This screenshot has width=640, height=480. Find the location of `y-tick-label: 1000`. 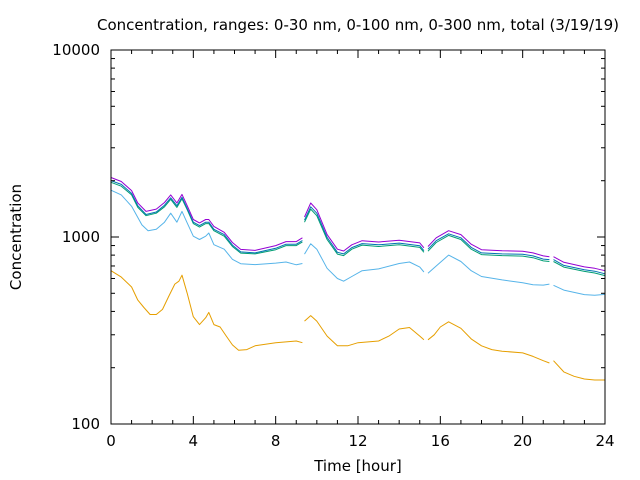

y-tick-label: 1000 is located at coordinates (81, 237).